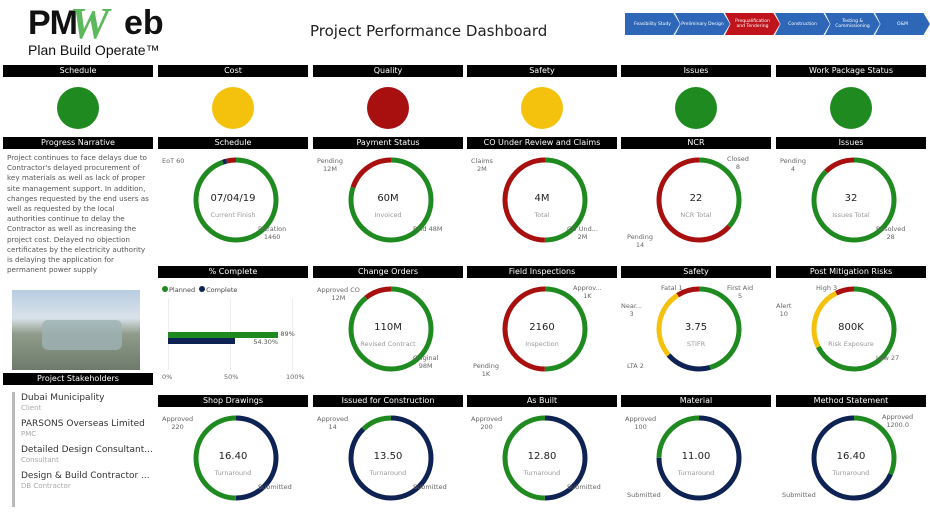  Describe the element at coordinates (233, 456) in the screenshot. I see `donut-center-value: 16.40` at that location.